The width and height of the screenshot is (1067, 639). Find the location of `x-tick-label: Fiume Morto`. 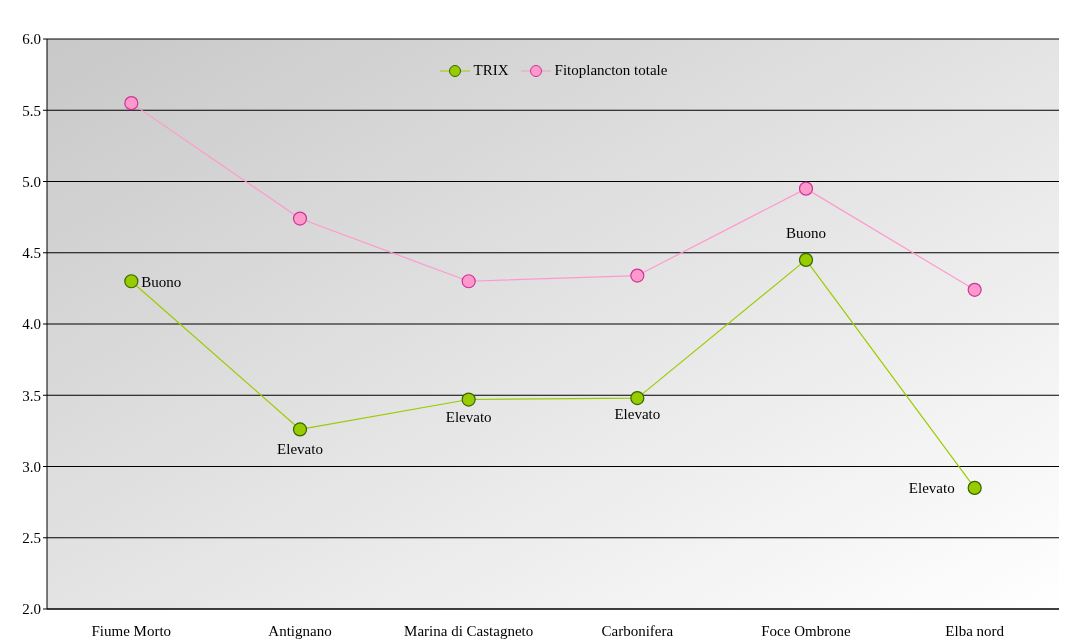

x-tick-label: Fiume Morto is located at coordinates (131, 630).